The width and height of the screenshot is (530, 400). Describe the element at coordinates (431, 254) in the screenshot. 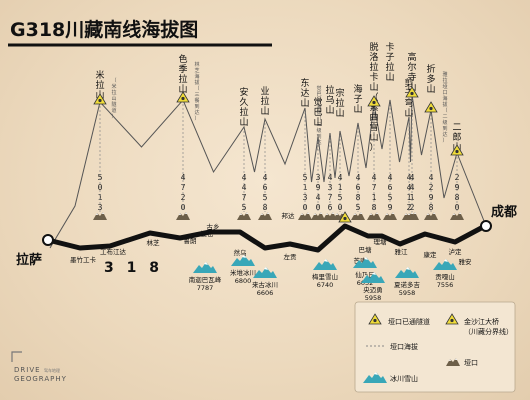

I see `town-label: 康定` at that location.